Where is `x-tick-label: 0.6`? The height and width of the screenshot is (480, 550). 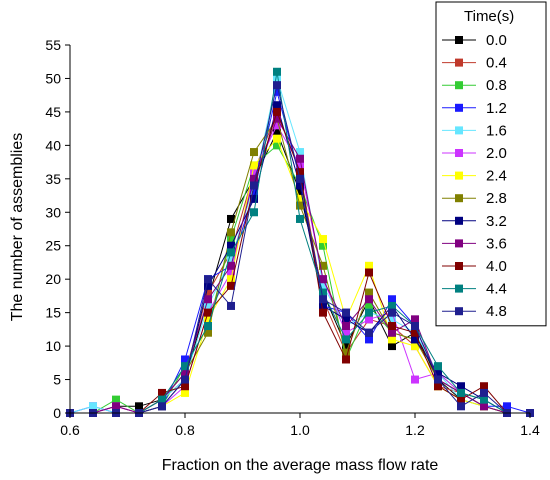
x-tick-label: 0.6 is located at coordinates (70, 430).